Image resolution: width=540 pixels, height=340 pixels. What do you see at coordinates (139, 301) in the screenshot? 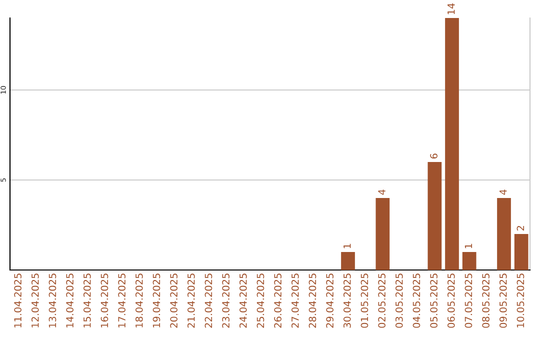
I see `x-tick-label: 18.04.2025` at bounding box center [139, 301].